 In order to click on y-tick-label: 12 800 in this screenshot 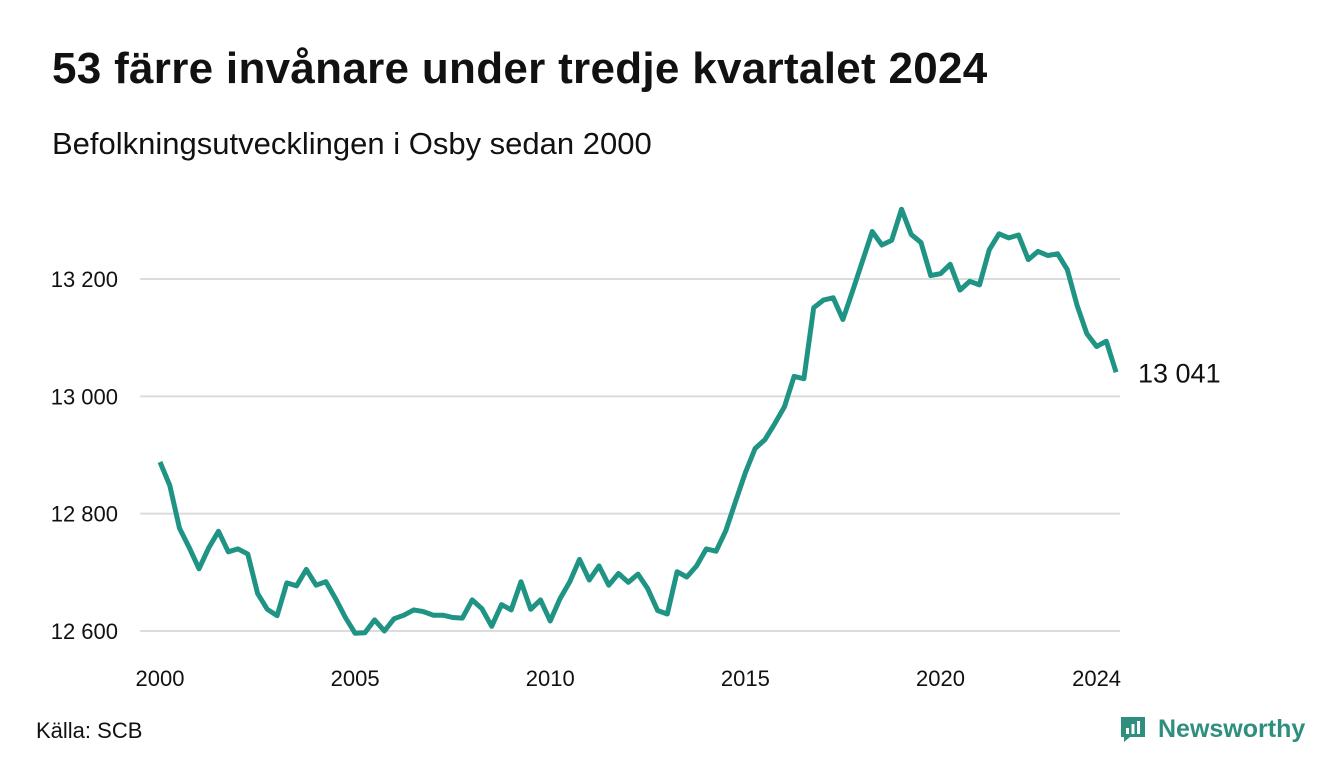, I will do `click(84, 514)`.